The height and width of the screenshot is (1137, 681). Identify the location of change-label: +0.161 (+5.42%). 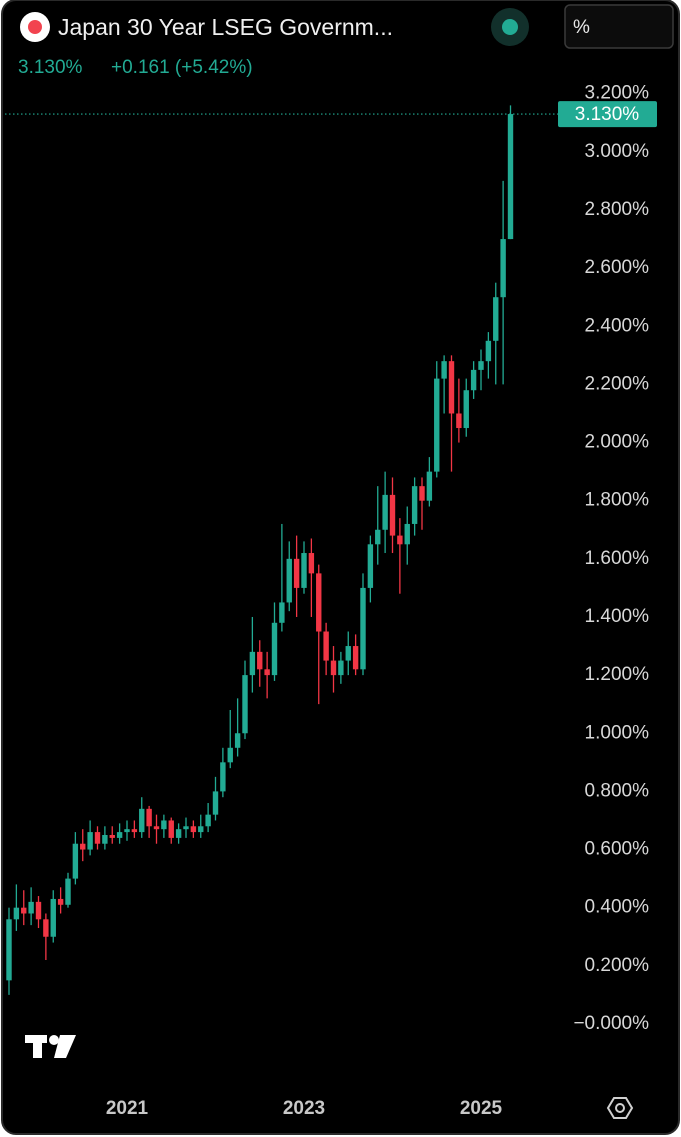
(182, 67).